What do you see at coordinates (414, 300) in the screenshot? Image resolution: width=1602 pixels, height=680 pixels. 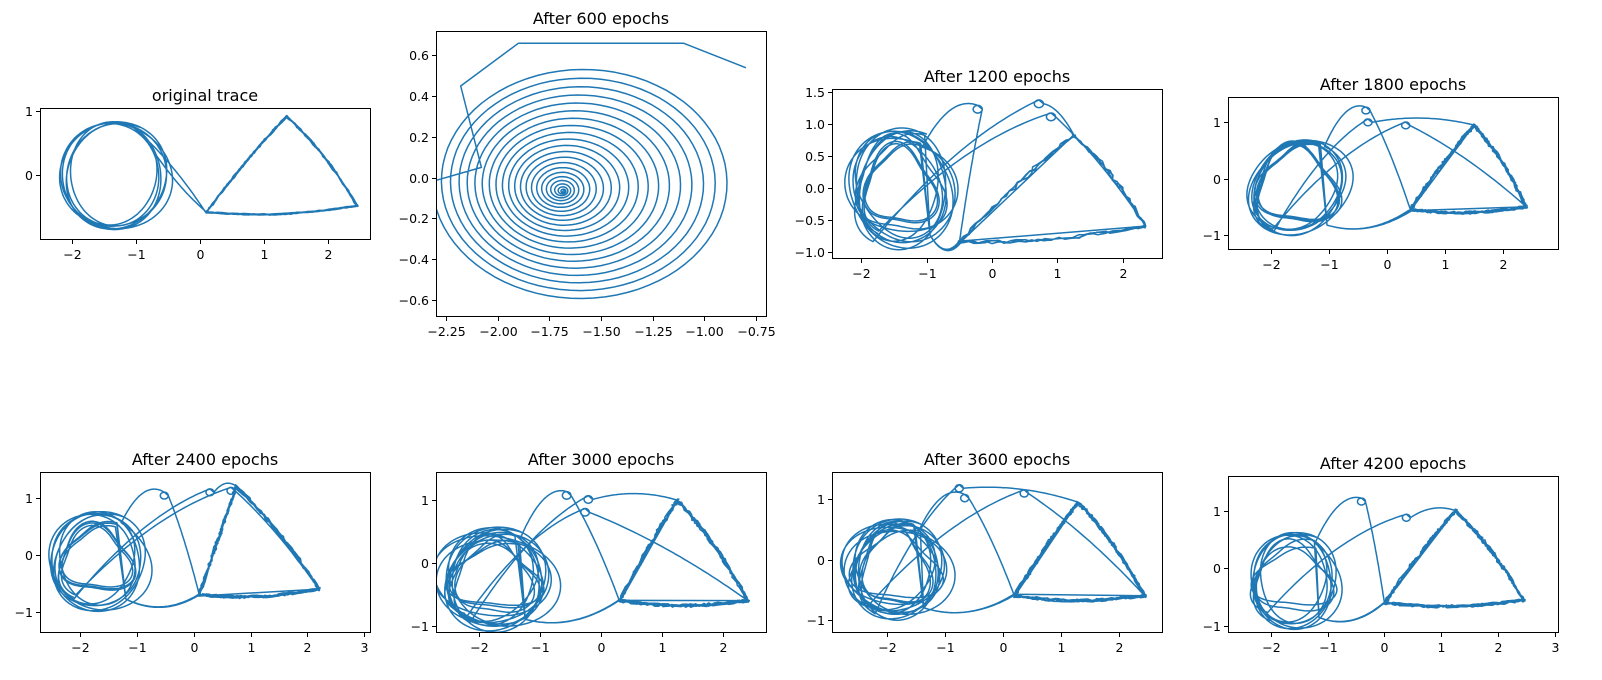 I see `y-tick-label: −0.6` at bounding box center [414, 300].